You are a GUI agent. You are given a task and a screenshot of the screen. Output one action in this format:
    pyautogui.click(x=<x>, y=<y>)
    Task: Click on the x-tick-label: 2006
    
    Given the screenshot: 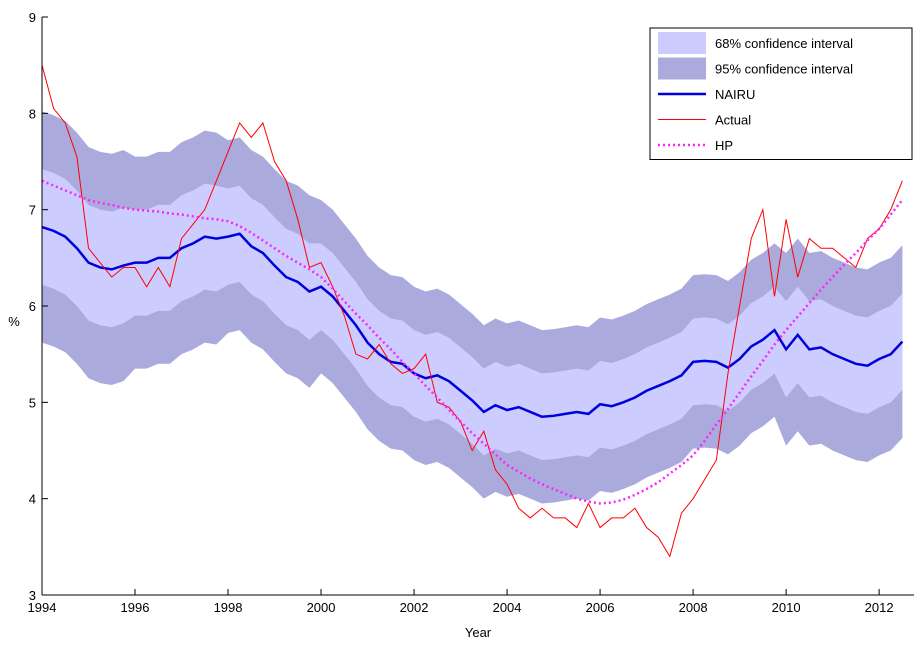 What is the action you would take?
    pyautogui.click(x=600, y=607)
    